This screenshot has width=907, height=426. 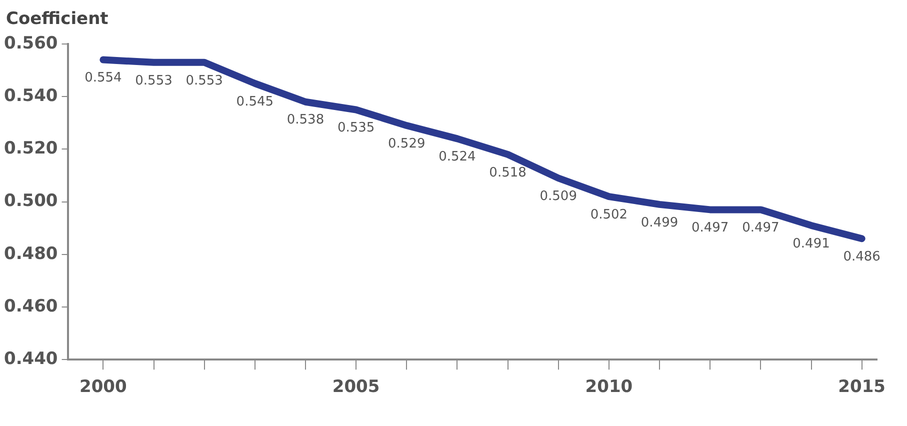 What do you see at coordinates (507, 172) in the screenshot?
I see `data-label: 0.518` at bounding box center [507, 172].